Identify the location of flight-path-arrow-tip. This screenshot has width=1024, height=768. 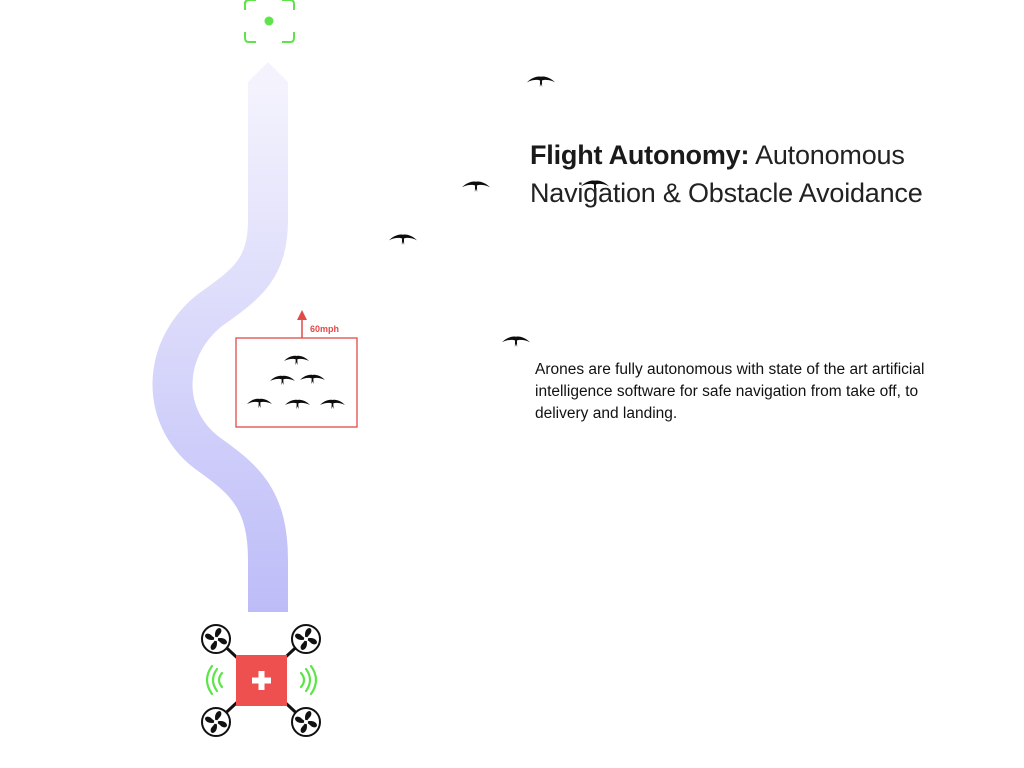
(268, 72).